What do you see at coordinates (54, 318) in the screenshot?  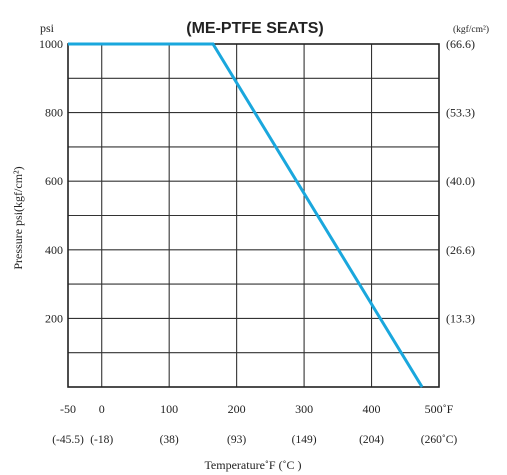 I see `y-tick-label-psi: 200` at bounding box center [54, 318].